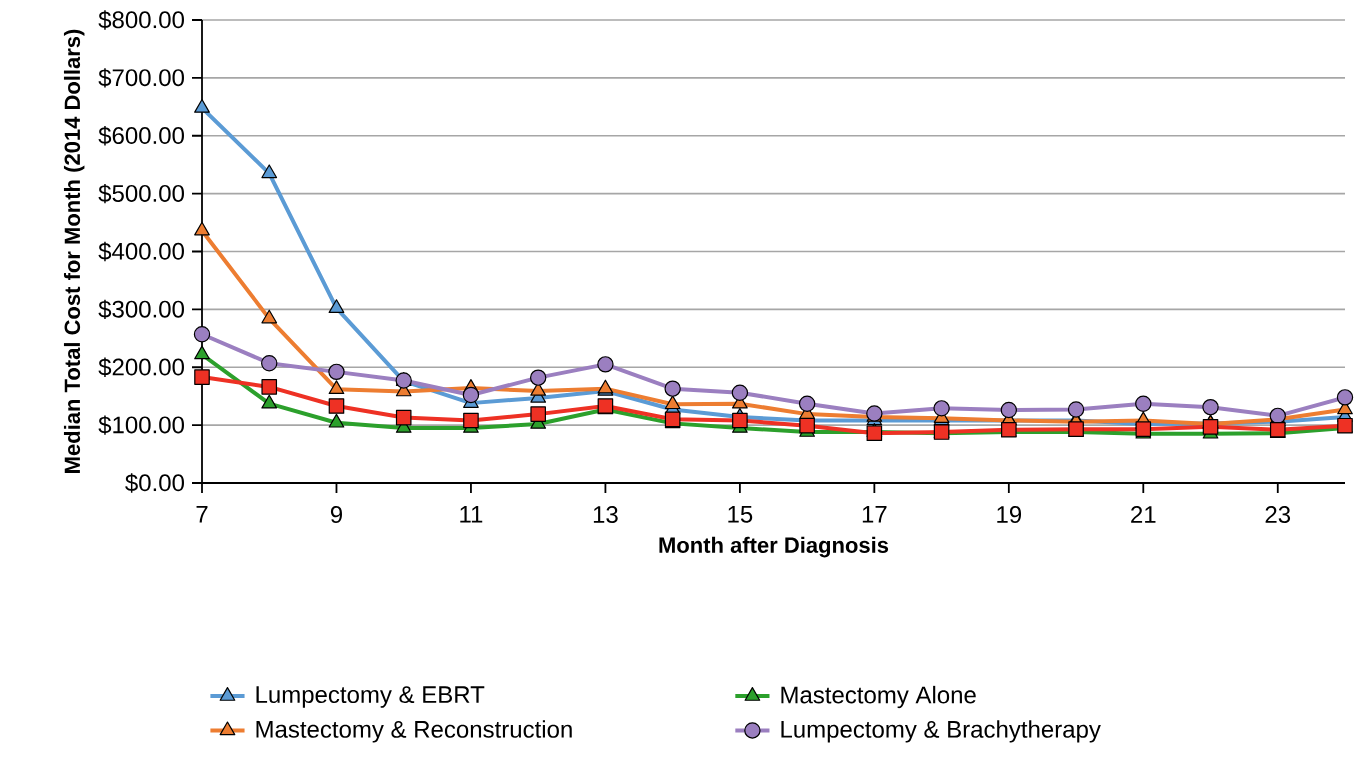 The image size is (1366, 779). What do you see at coordinates (941, 731) in the screenshot?
I see `legend-label: Lumpectomy & Brachytherapy` at bounding box center [941, 731].